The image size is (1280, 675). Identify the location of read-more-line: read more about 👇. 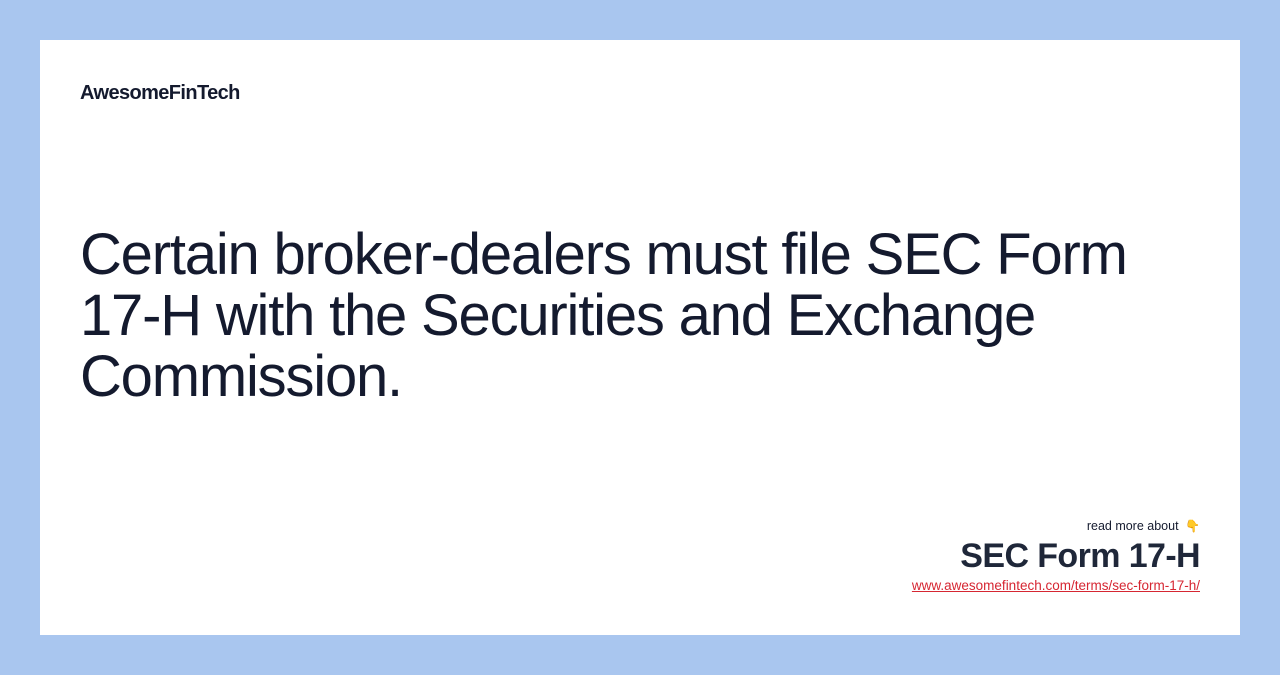
(1056, 526).